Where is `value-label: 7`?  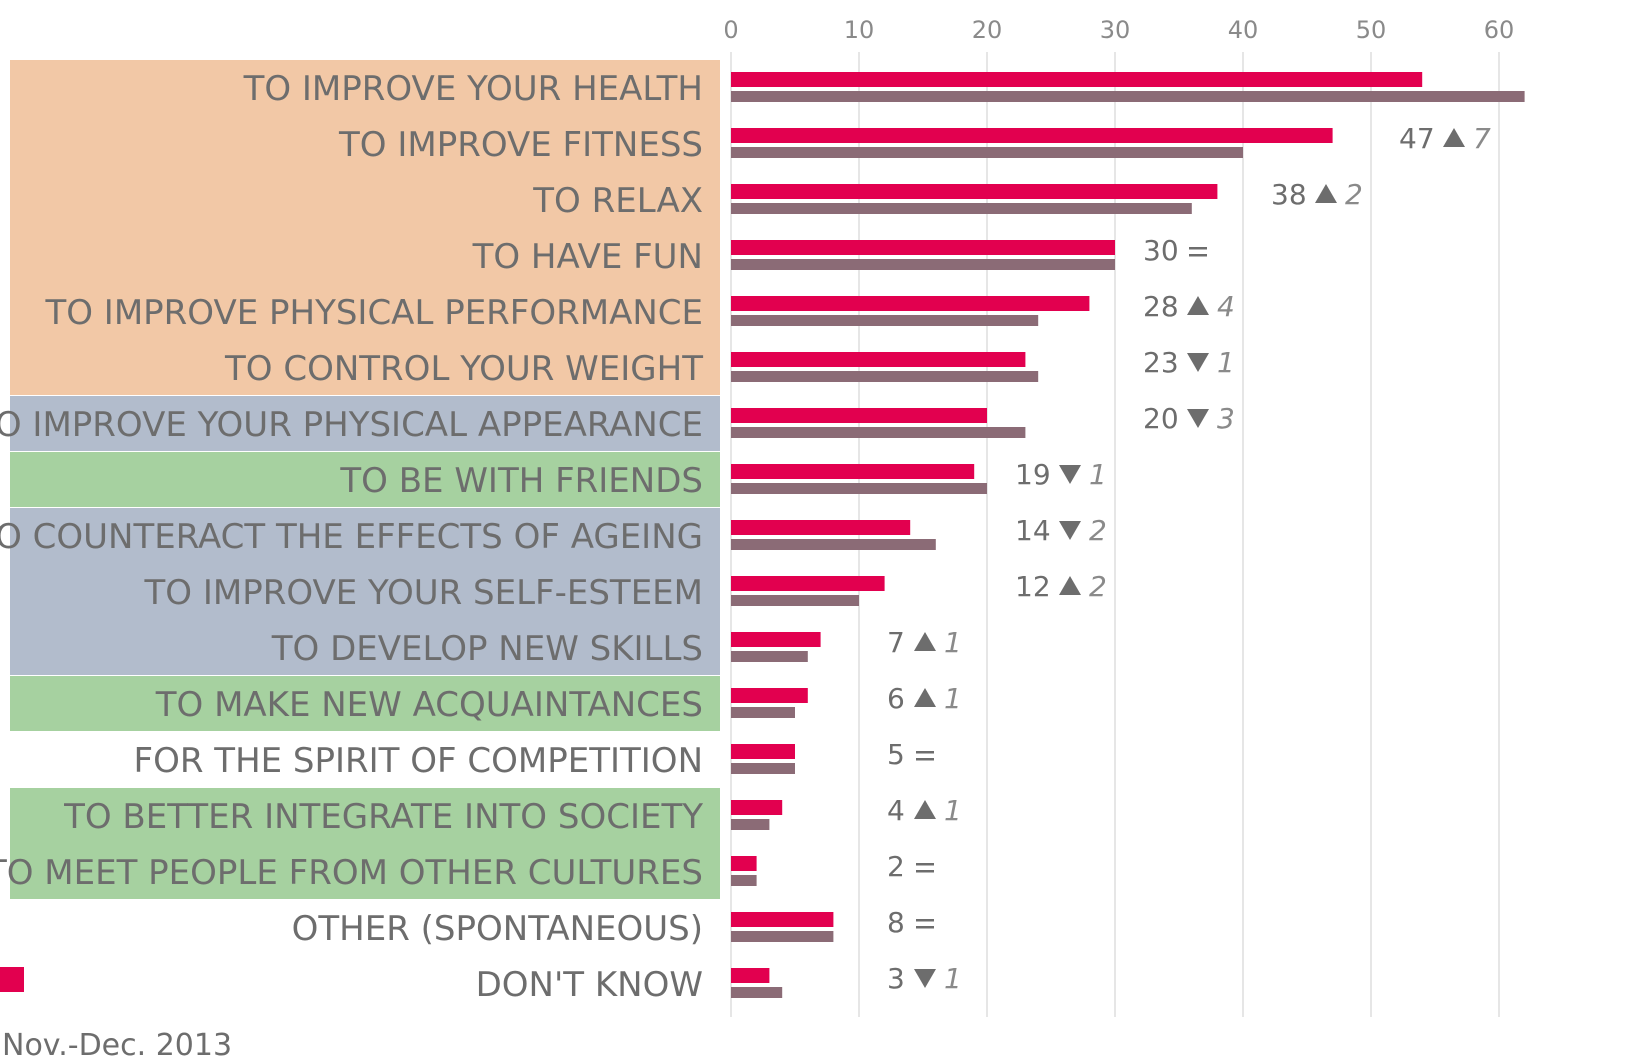 value-label: 7 is located at coordinates (896, 642).